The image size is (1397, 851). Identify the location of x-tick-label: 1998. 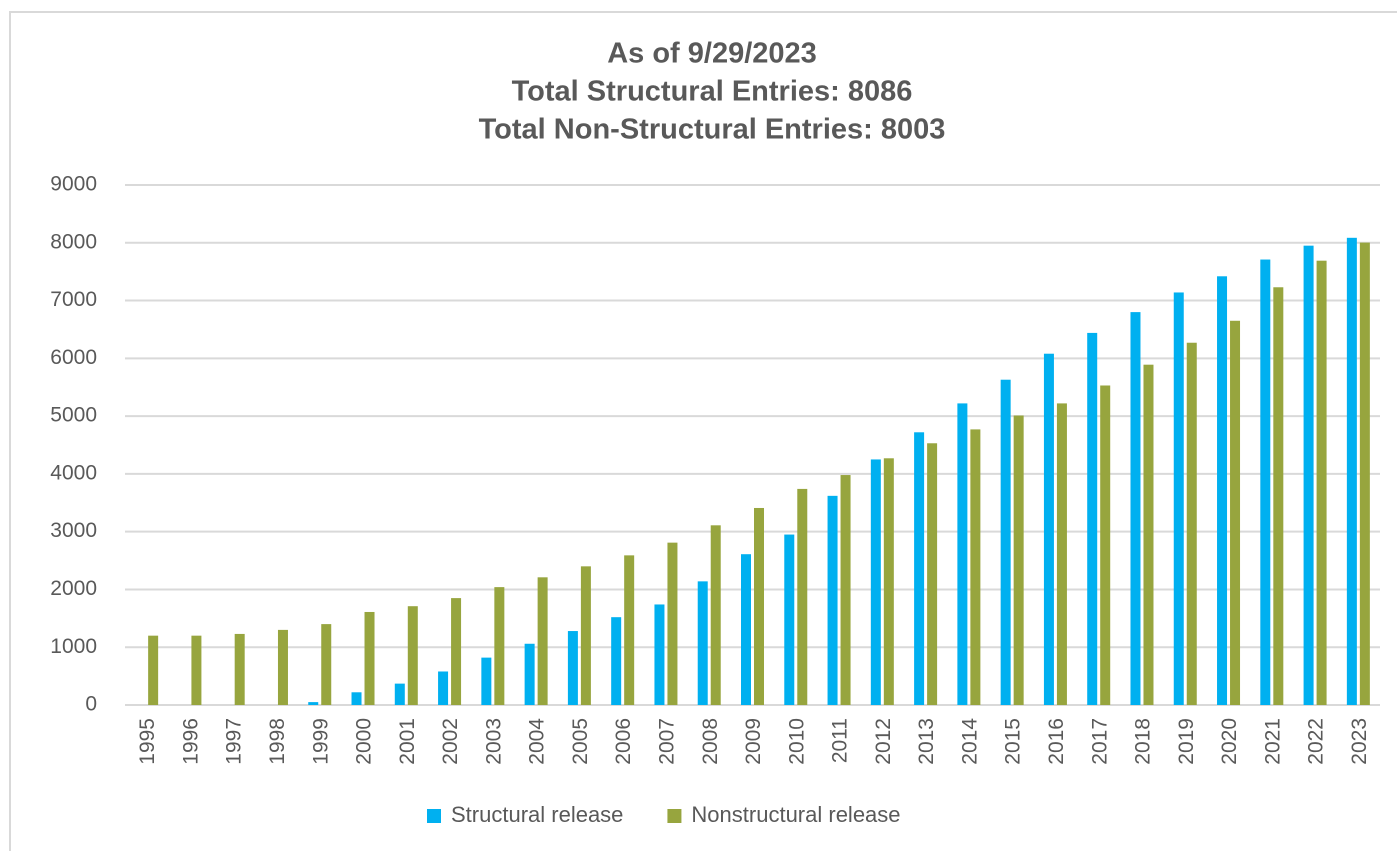
(277, 741).